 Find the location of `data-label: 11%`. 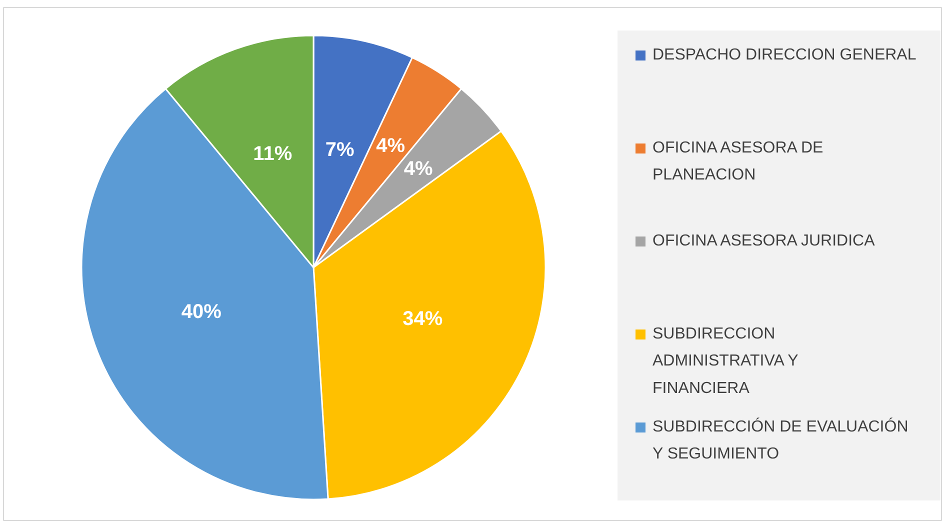

data-label: 11% is located at coordinates (272, 153).